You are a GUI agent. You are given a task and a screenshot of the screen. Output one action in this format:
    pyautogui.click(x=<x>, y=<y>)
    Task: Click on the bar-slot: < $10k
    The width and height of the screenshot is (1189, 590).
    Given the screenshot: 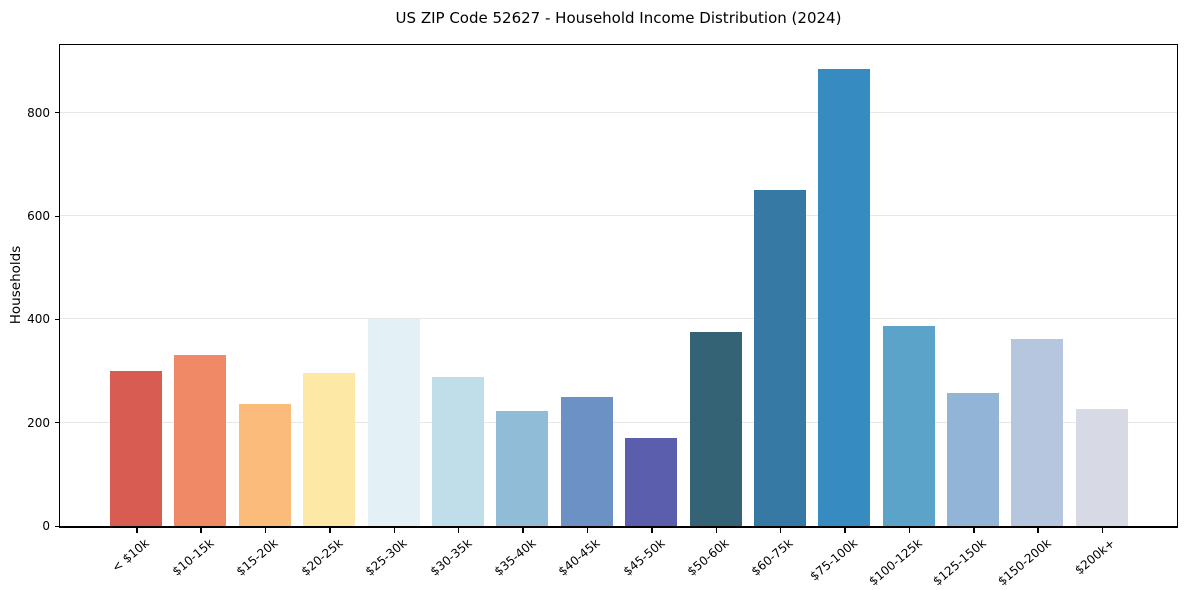 What is the action you would take?
    pyautogui.click(x=135, y=310)
    